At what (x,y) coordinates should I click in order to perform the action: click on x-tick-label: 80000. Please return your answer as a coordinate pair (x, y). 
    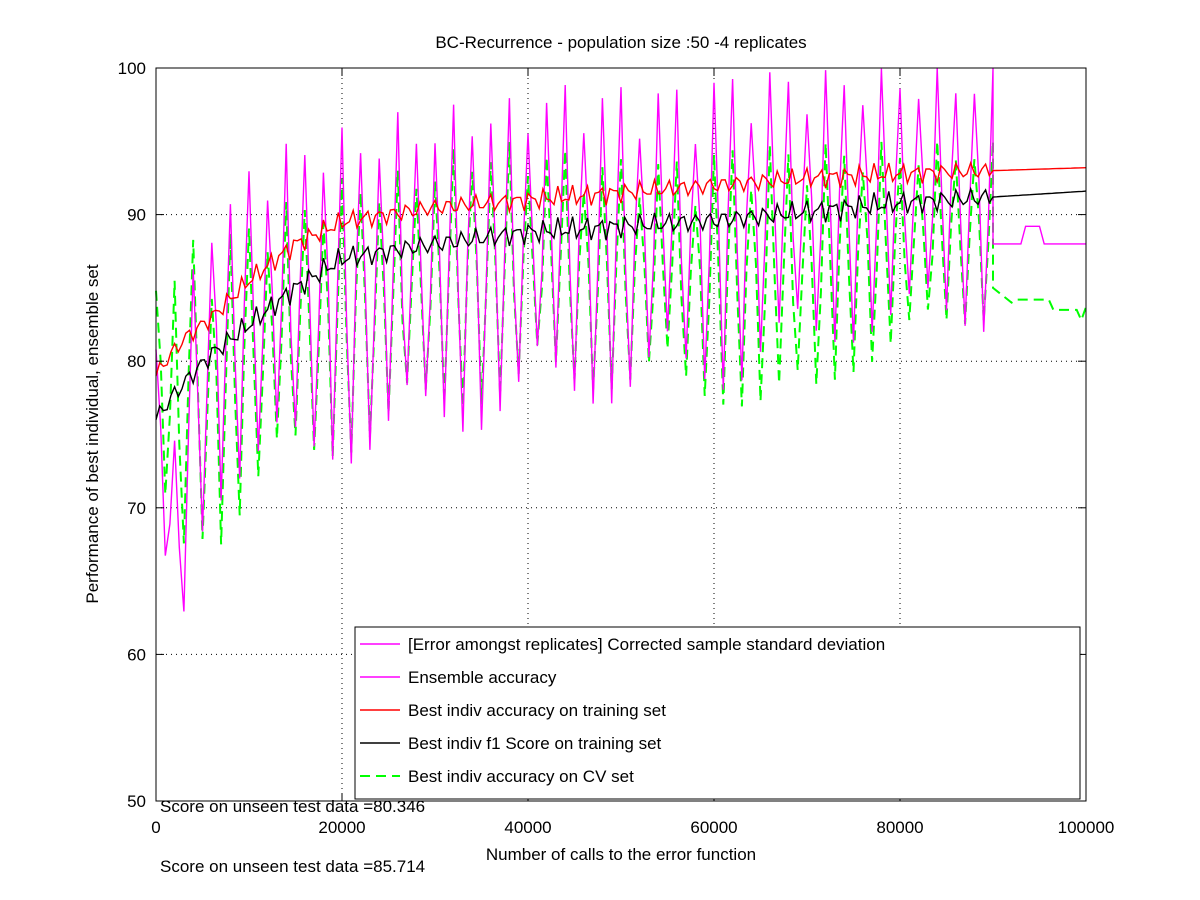
    Looking at the image, I should click on (899, 827).